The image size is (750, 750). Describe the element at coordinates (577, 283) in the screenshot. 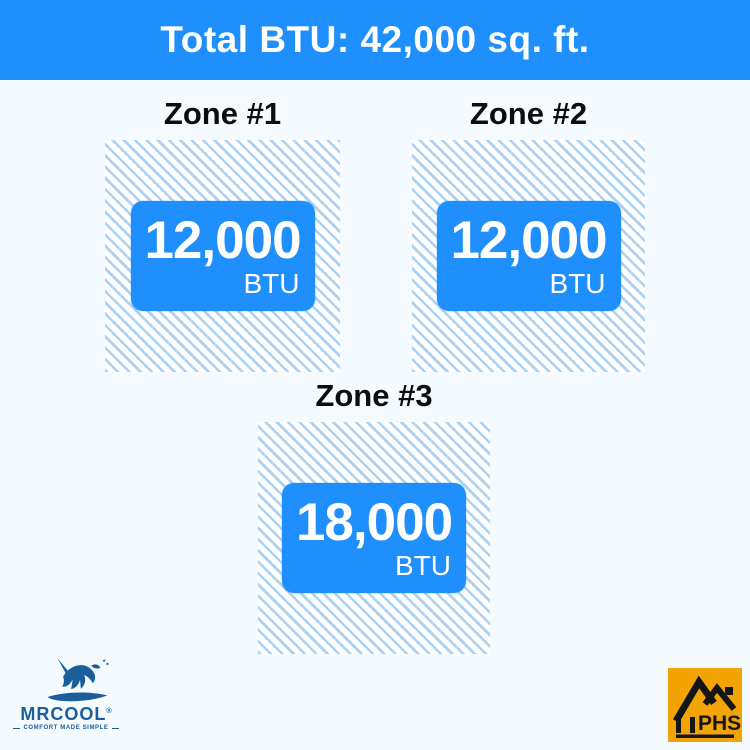

I see `zone-2-btu-unit: BTU` at that location.